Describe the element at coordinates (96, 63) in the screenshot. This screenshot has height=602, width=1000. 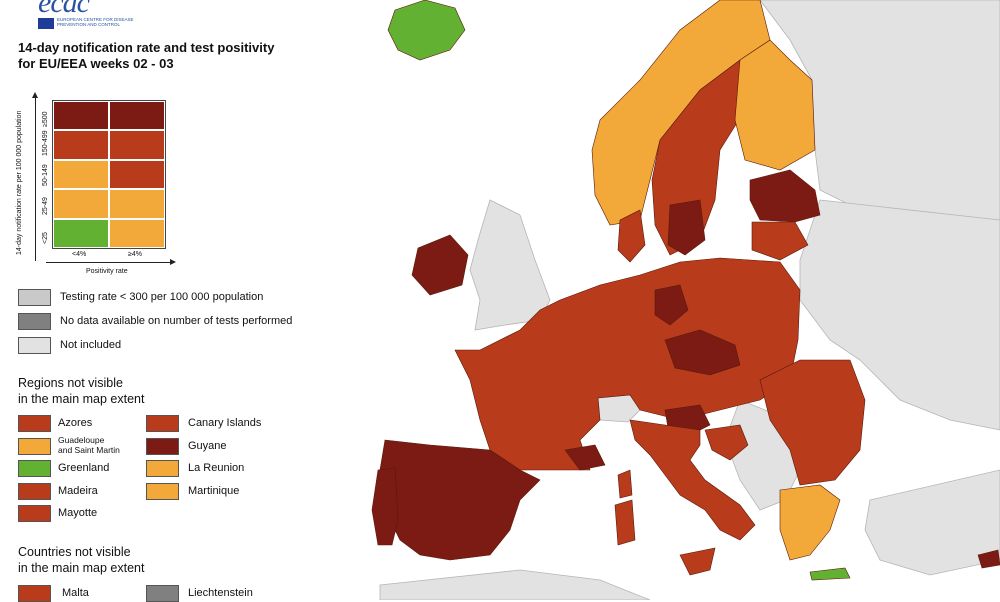
I see `map-title-line2: for EU/EEA weeks 02 - 03` at that location.